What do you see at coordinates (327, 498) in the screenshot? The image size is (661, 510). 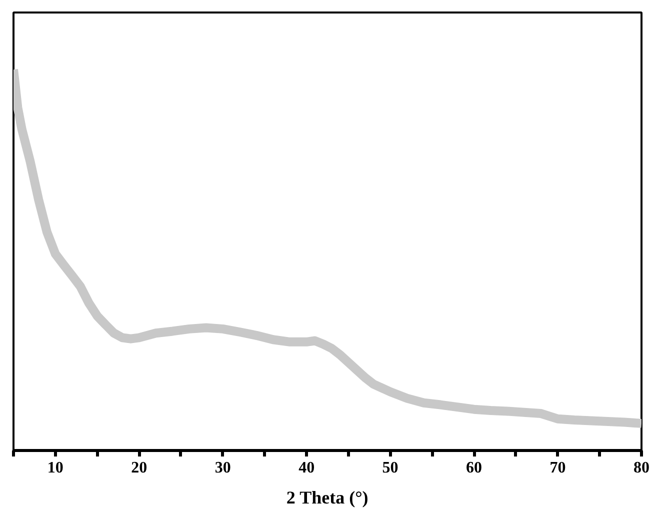 I see `x-axis-title: 2 Theta (°)` at bounding box center [327, 498].